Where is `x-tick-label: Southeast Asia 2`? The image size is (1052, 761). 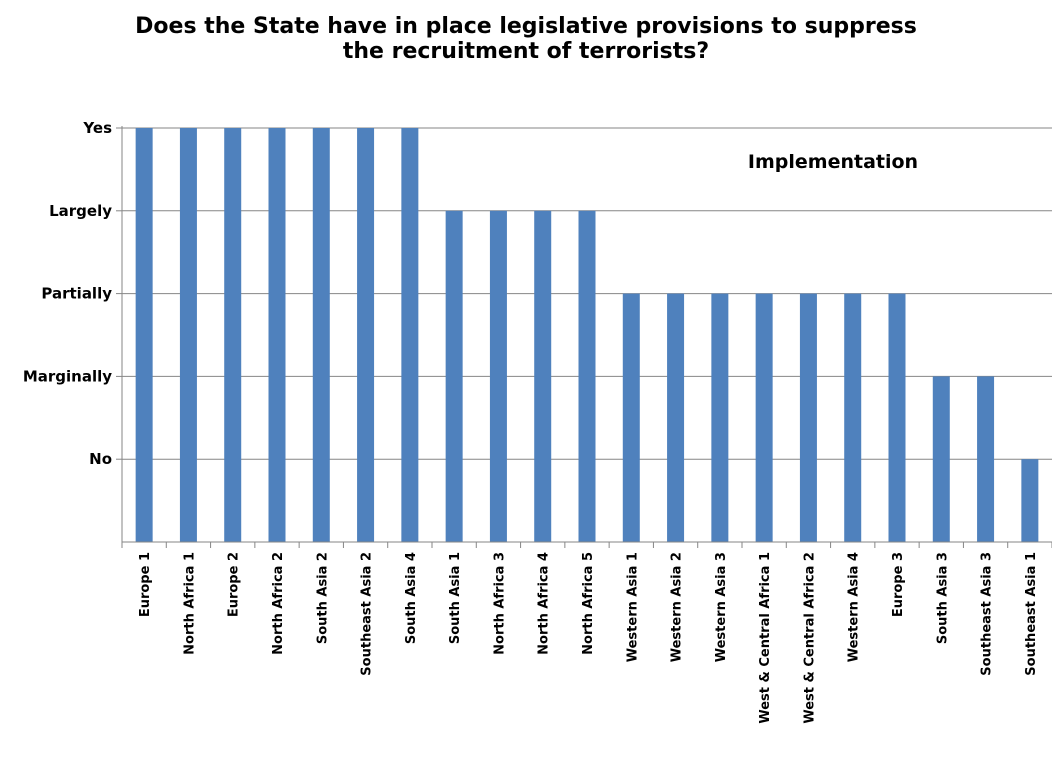
x-tick-label: Southeast Asia 2 is located at coordinates (367, 614).